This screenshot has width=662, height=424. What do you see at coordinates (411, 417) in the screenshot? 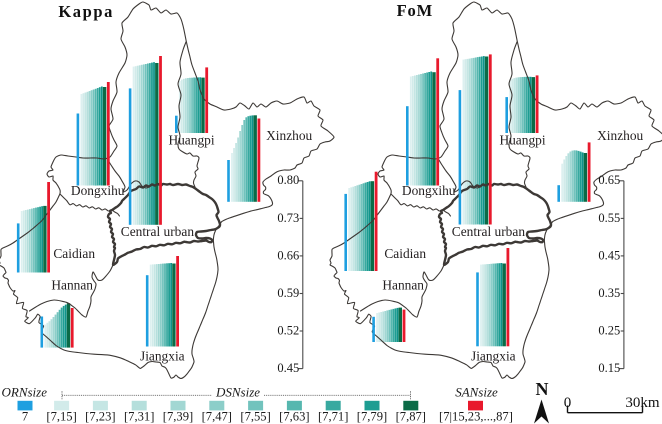
I see `svg-text: [7,87]` at bounding box center [411, 417].